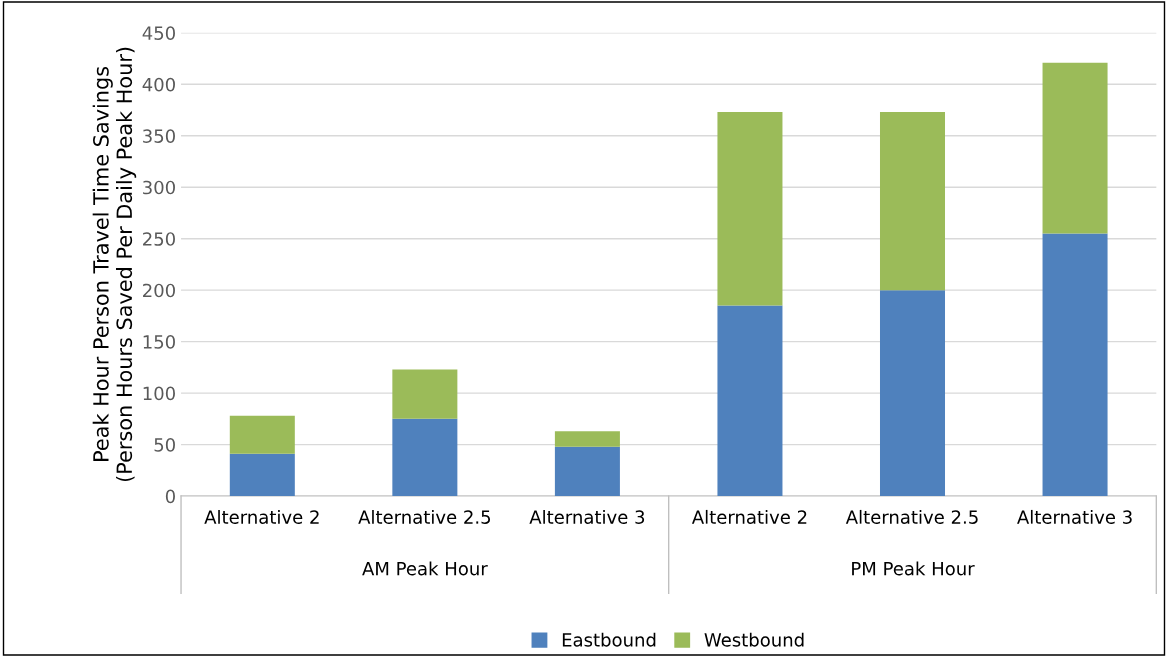 The image size is (1168, 657). I want to click on y-tick-label: 250, so click(159, 239).